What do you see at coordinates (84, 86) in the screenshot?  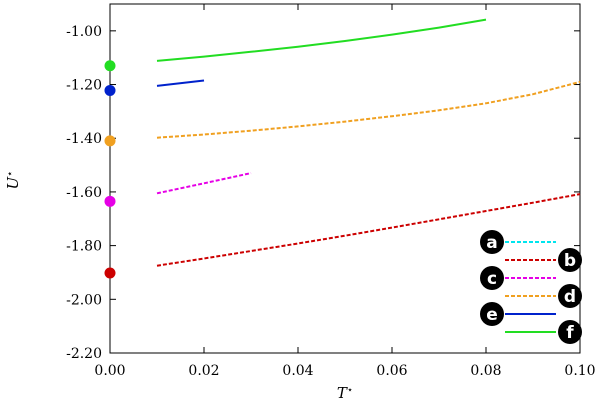 I see `y-tick-label: -1.20` at bounding box center [84, 86].